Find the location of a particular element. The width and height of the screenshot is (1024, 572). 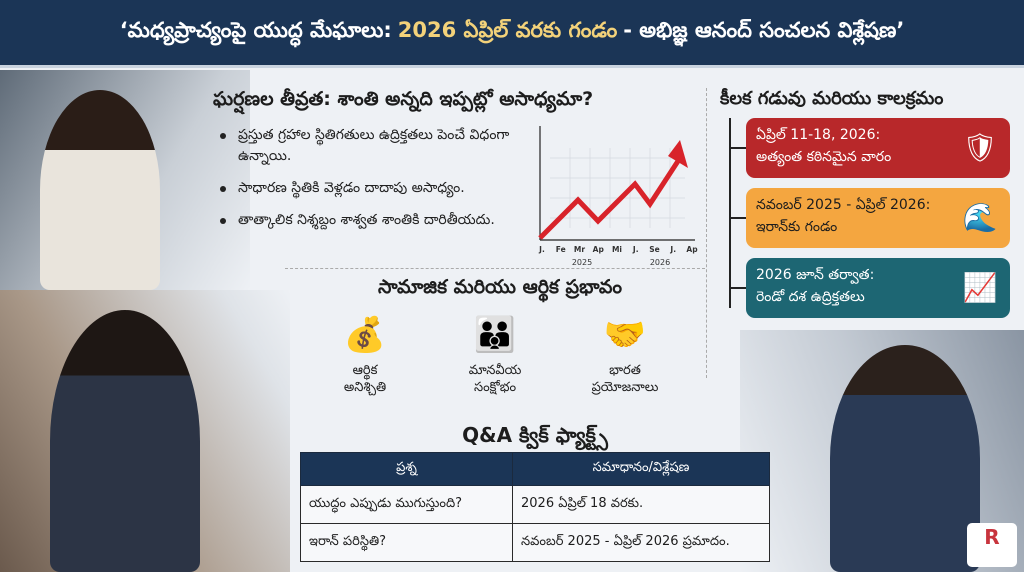

trend-arrow-line is located at coordinates (610, 198).